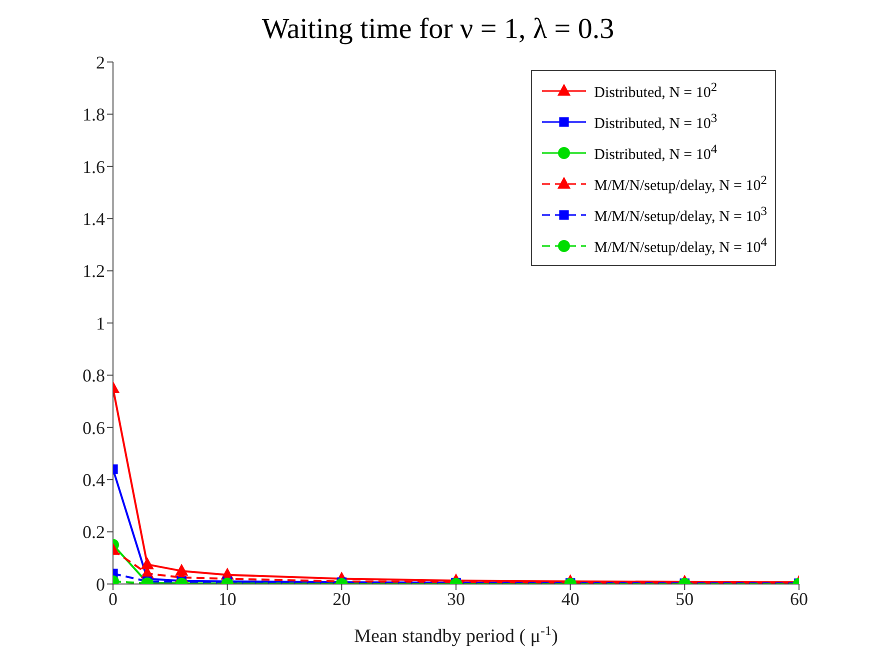  Describe the element at coordinates (100, 323) in the screenshot. I see `y-tick-label: 1` at that location.